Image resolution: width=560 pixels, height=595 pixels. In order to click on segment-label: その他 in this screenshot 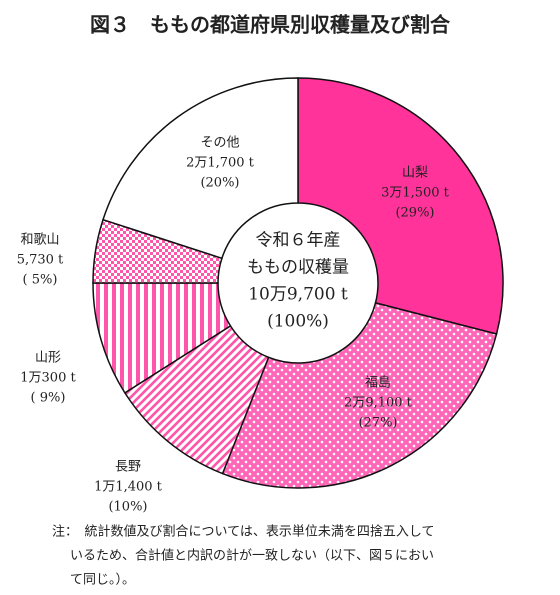, I will do `click(219, 143)`.